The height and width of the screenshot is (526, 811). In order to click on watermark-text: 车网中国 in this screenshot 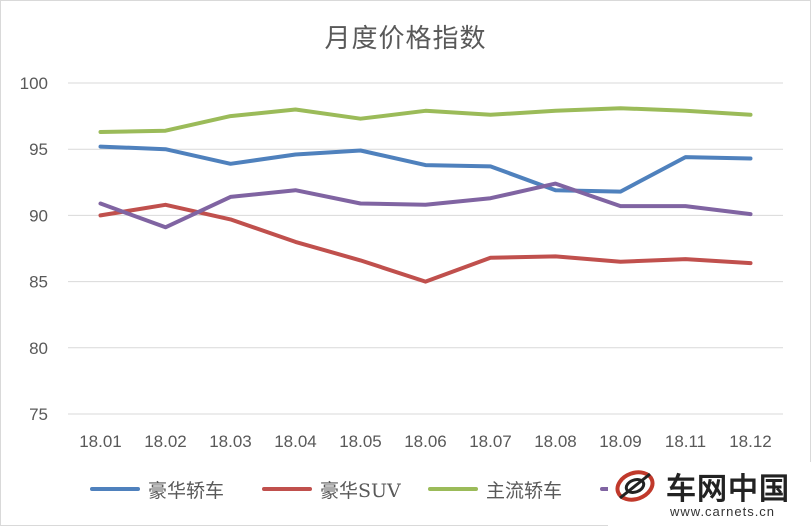, I will do `click(728, 489)`.